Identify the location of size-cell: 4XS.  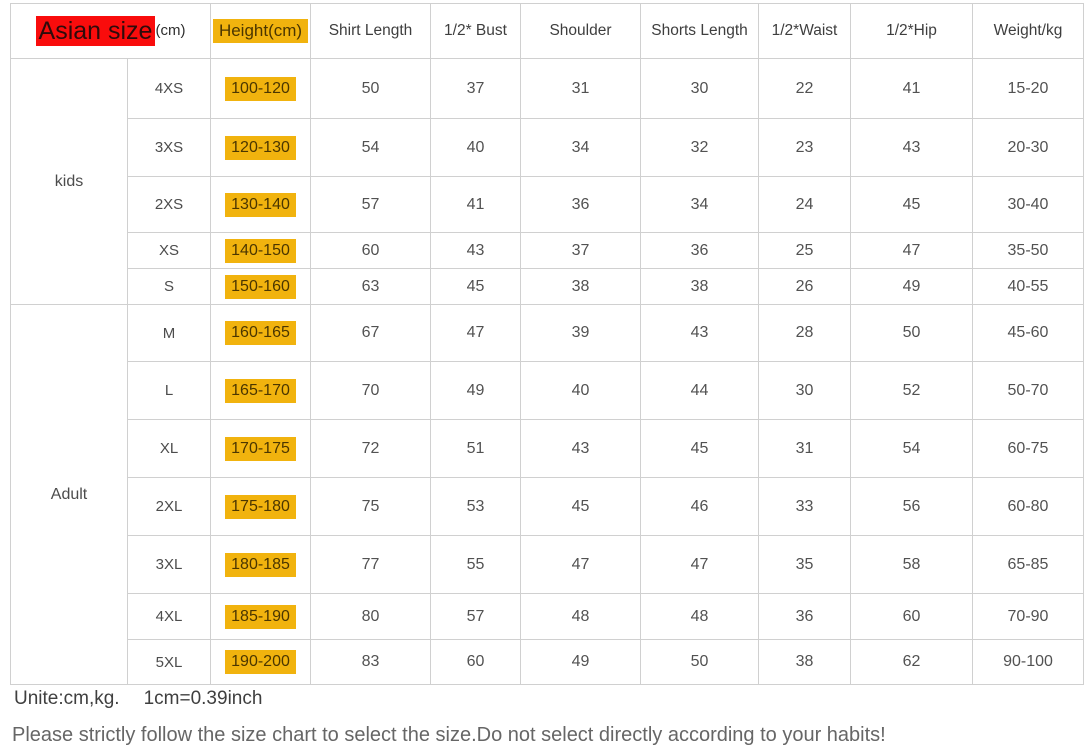
(169, 88).